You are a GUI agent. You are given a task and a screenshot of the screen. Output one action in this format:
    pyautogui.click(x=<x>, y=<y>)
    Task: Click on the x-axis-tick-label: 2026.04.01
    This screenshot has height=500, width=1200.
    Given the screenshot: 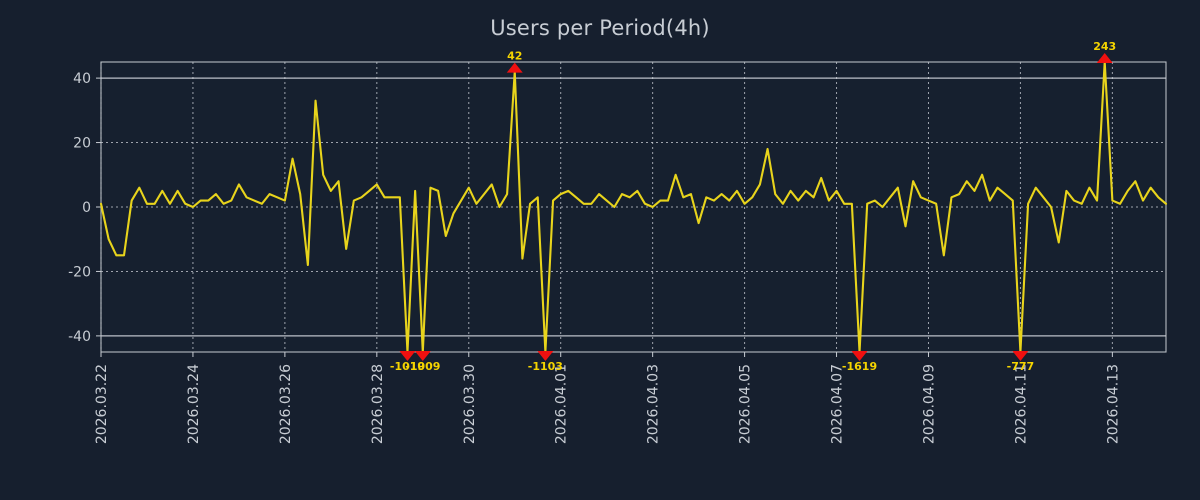 What is the action you would take?
    pyautogui.click(x=562, y=404)
    